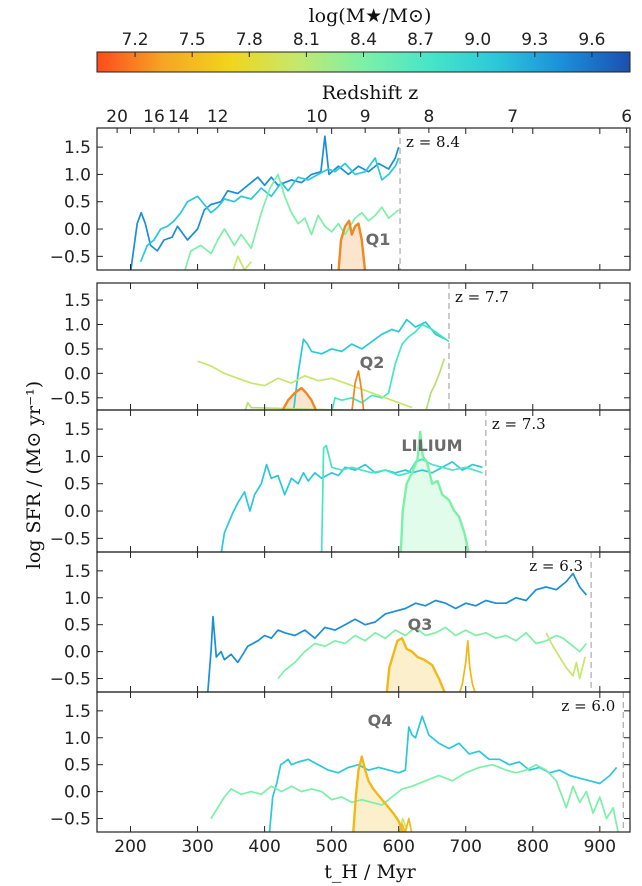 This screenshot has height=886, width=642. What do you see at coordinates (533, 847) in the screenshot?
I see `x-tick-label: 800` at bounding box center [533, 847].